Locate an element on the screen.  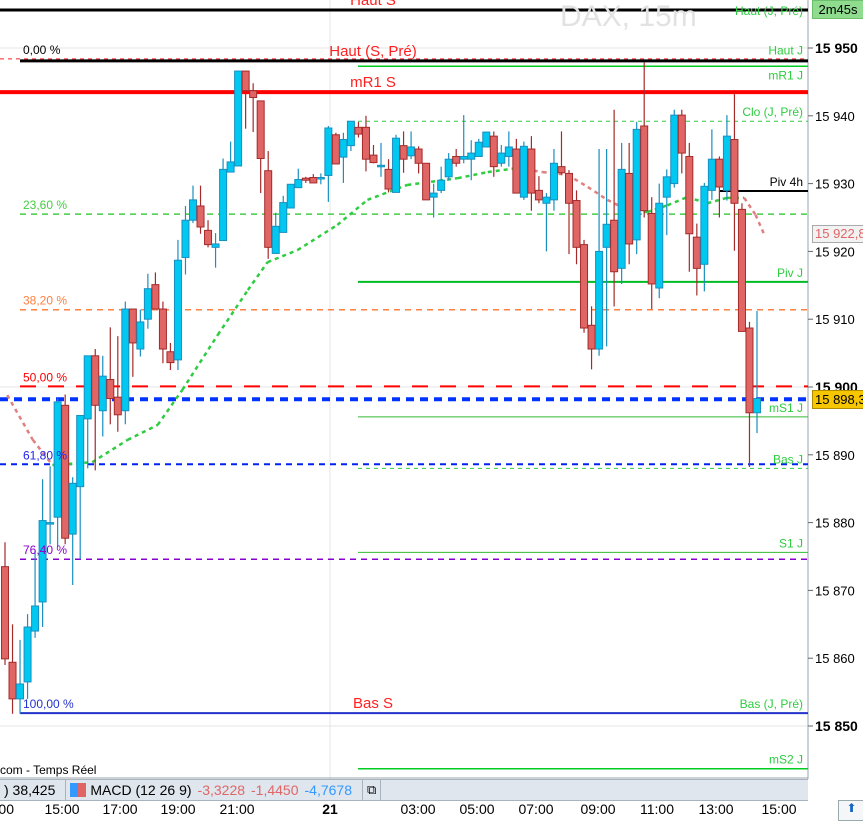
x-tick-label: 15:00 is located at coordinates (62, 809).